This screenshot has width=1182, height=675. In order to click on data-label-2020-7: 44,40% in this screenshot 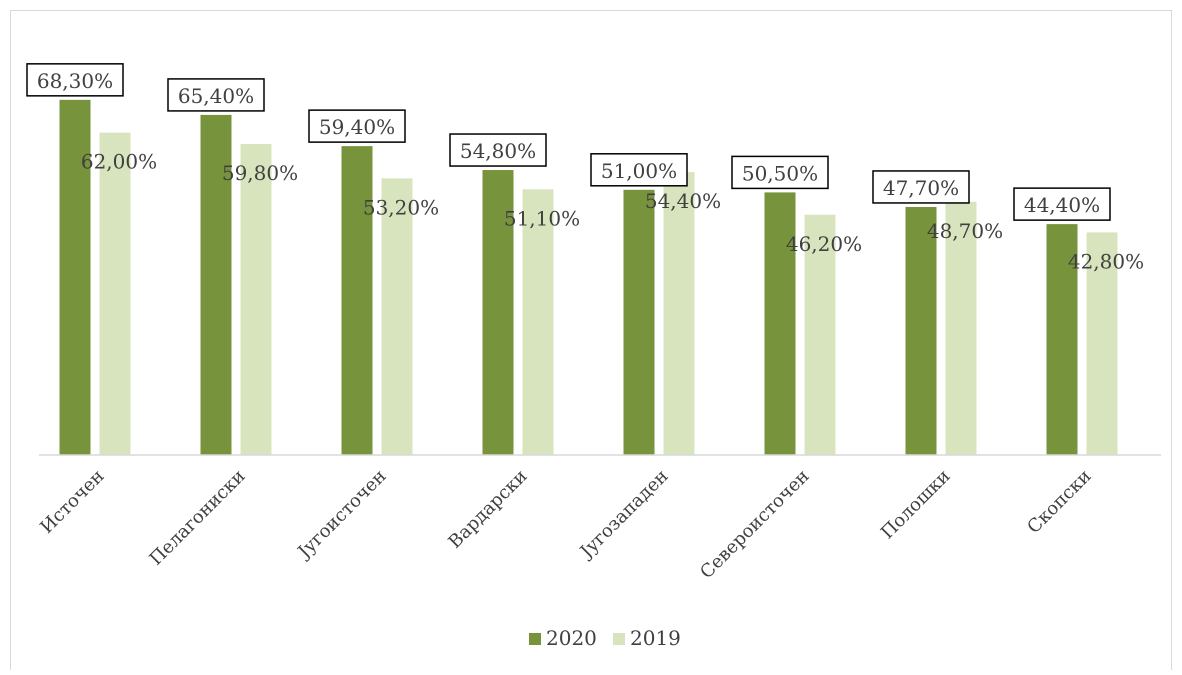, I will do `click(1062, 205)`.